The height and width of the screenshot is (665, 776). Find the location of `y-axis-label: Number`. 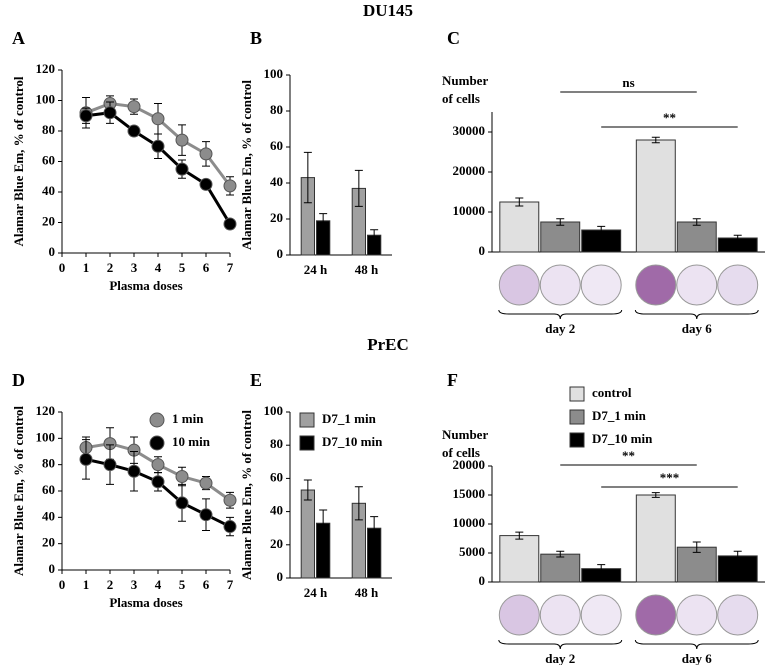

y-axis-label: Number is located at coordinates (465, 80).